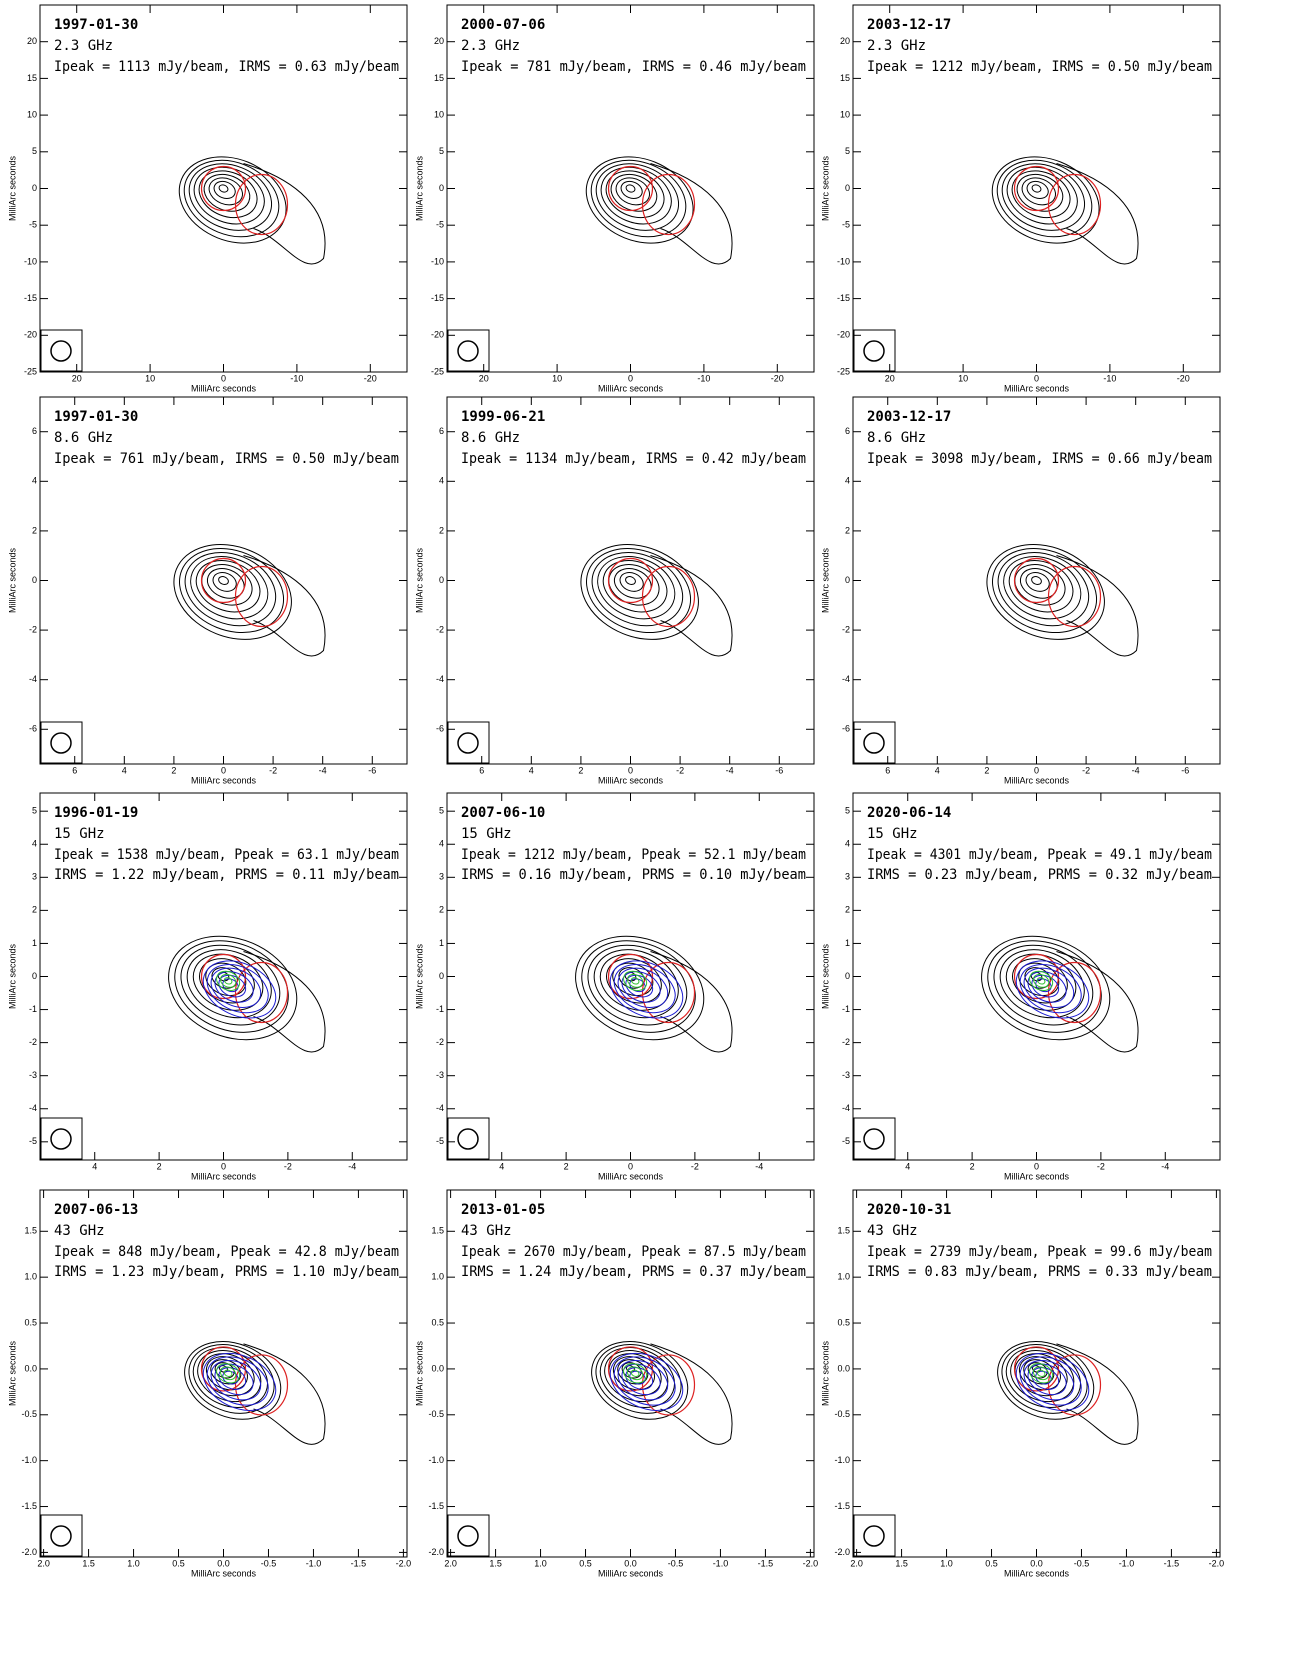 The image size is (1307, 1662). I want to click on x-tick-label: 20, so click(77, 378).